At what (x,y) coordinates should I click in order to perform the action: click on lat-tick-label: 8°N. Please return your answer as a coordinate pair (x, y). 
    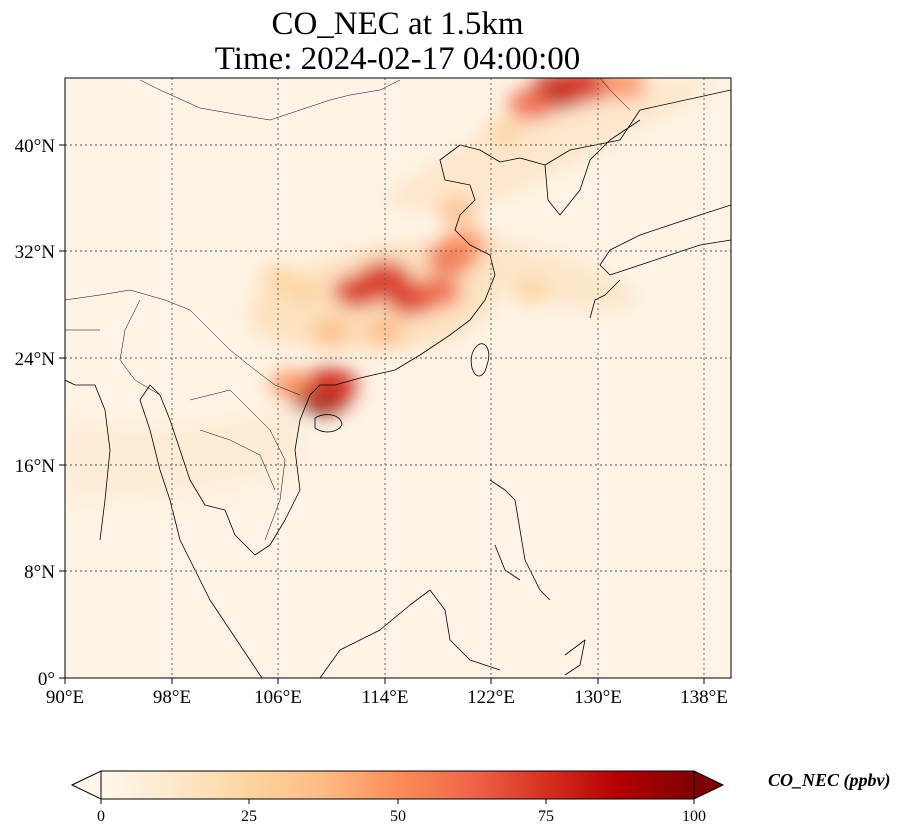
    Looking at the image, I should click on (39, 572).